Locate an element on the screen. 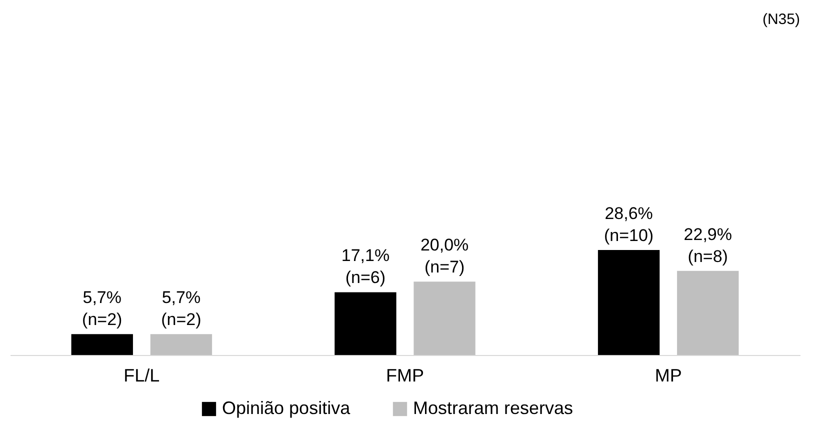 This screenshot has width=830, height=432. data-label: 20,0% (n=7) is located at coordinates (444, 256).